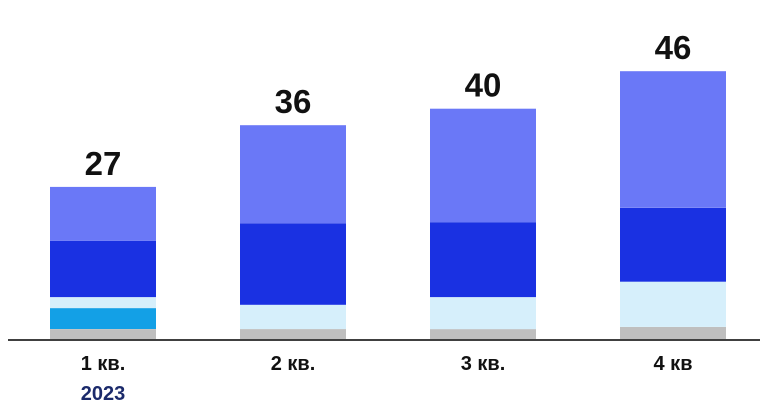  I want to click on total-label-4: 46, so click(673, 47).